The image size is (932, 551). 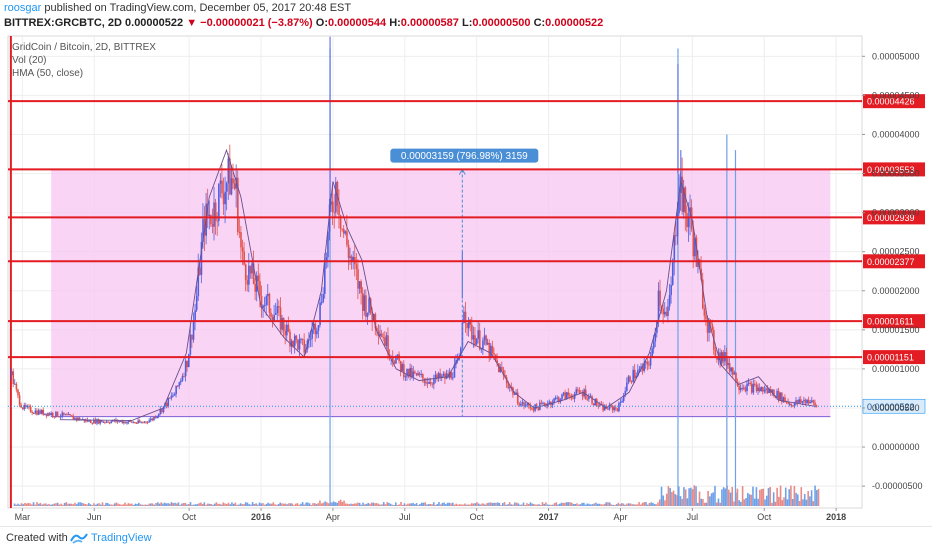 What do you see at coordinates (84, 47) in the screenshot?
I see `chart-title: GridCoin / Bitcoin, 2D, BITTREX` at bounding box center [84, 47].